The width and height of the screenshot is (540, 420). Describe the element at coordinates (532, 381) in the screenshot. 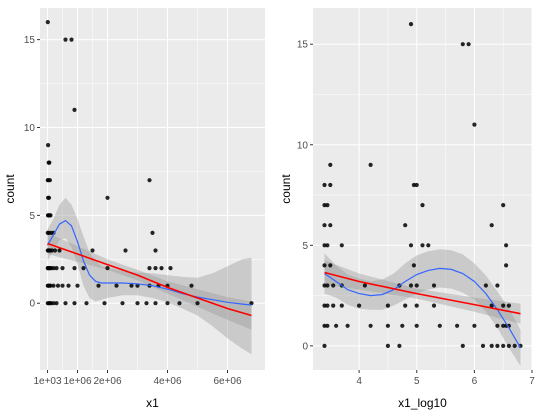

I see `x-tick-label: 7` at that location.